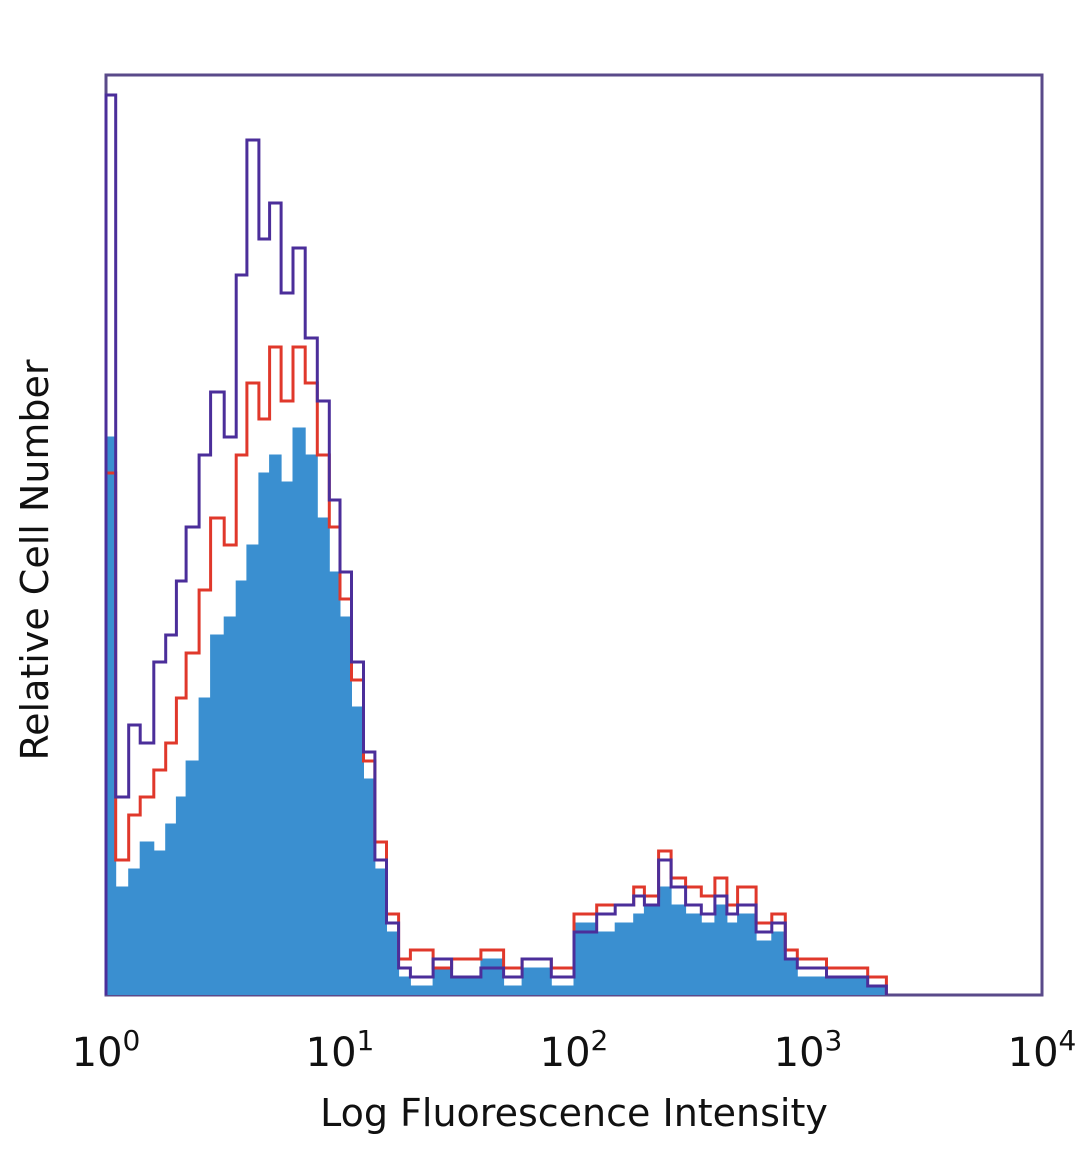 The image size is (1080, 1169). What do you see at coordinates (574, 1113) in the screenshot?
I see `x-axis-title: Log Fluorescence Intensity` at bounding box center [574, 1113].